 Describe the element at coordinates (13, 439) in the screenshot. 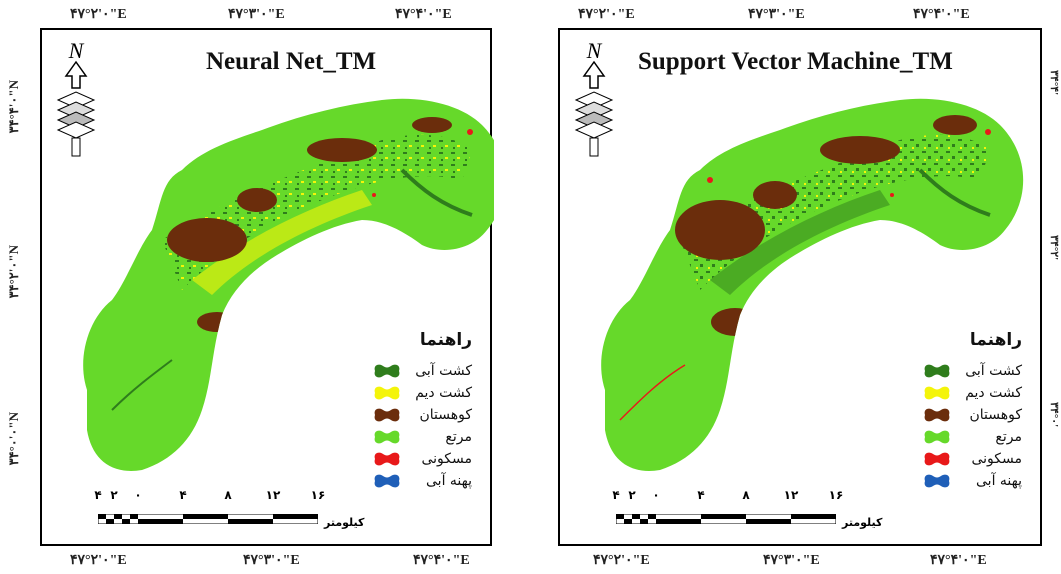

I see `coord-left-3: ۳۴°۰'۰"N` at that location.